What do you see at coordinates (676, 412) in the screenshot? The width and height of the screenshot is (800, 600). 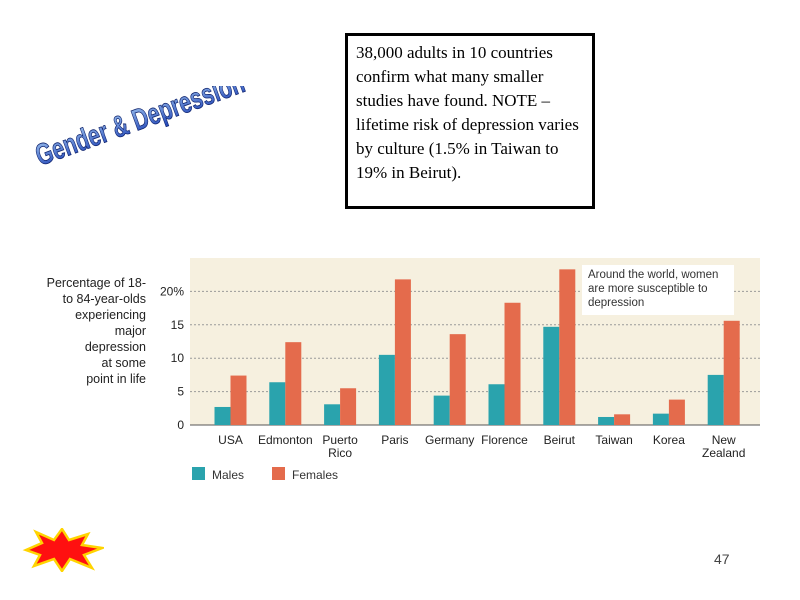 I see `bar-females-korea` at bounding box center [676, 412].